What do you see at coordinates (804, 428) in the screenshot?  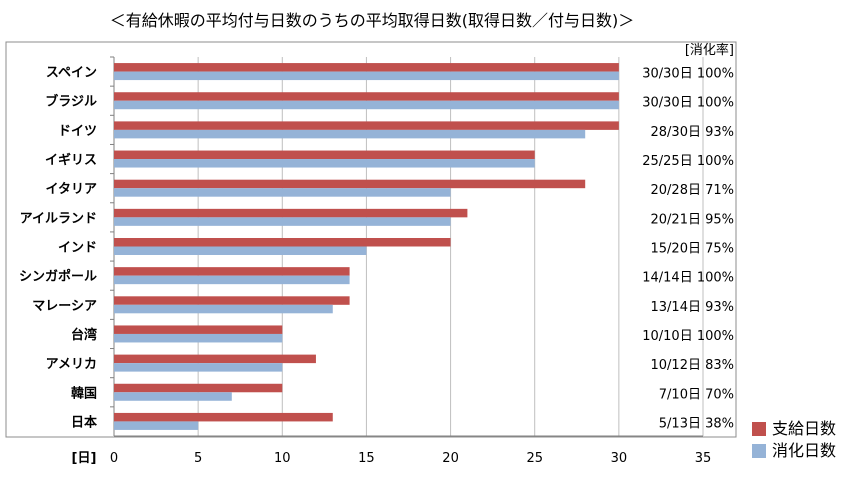 I see `legend-label: 支給日数` at bounding box center [804, 428].